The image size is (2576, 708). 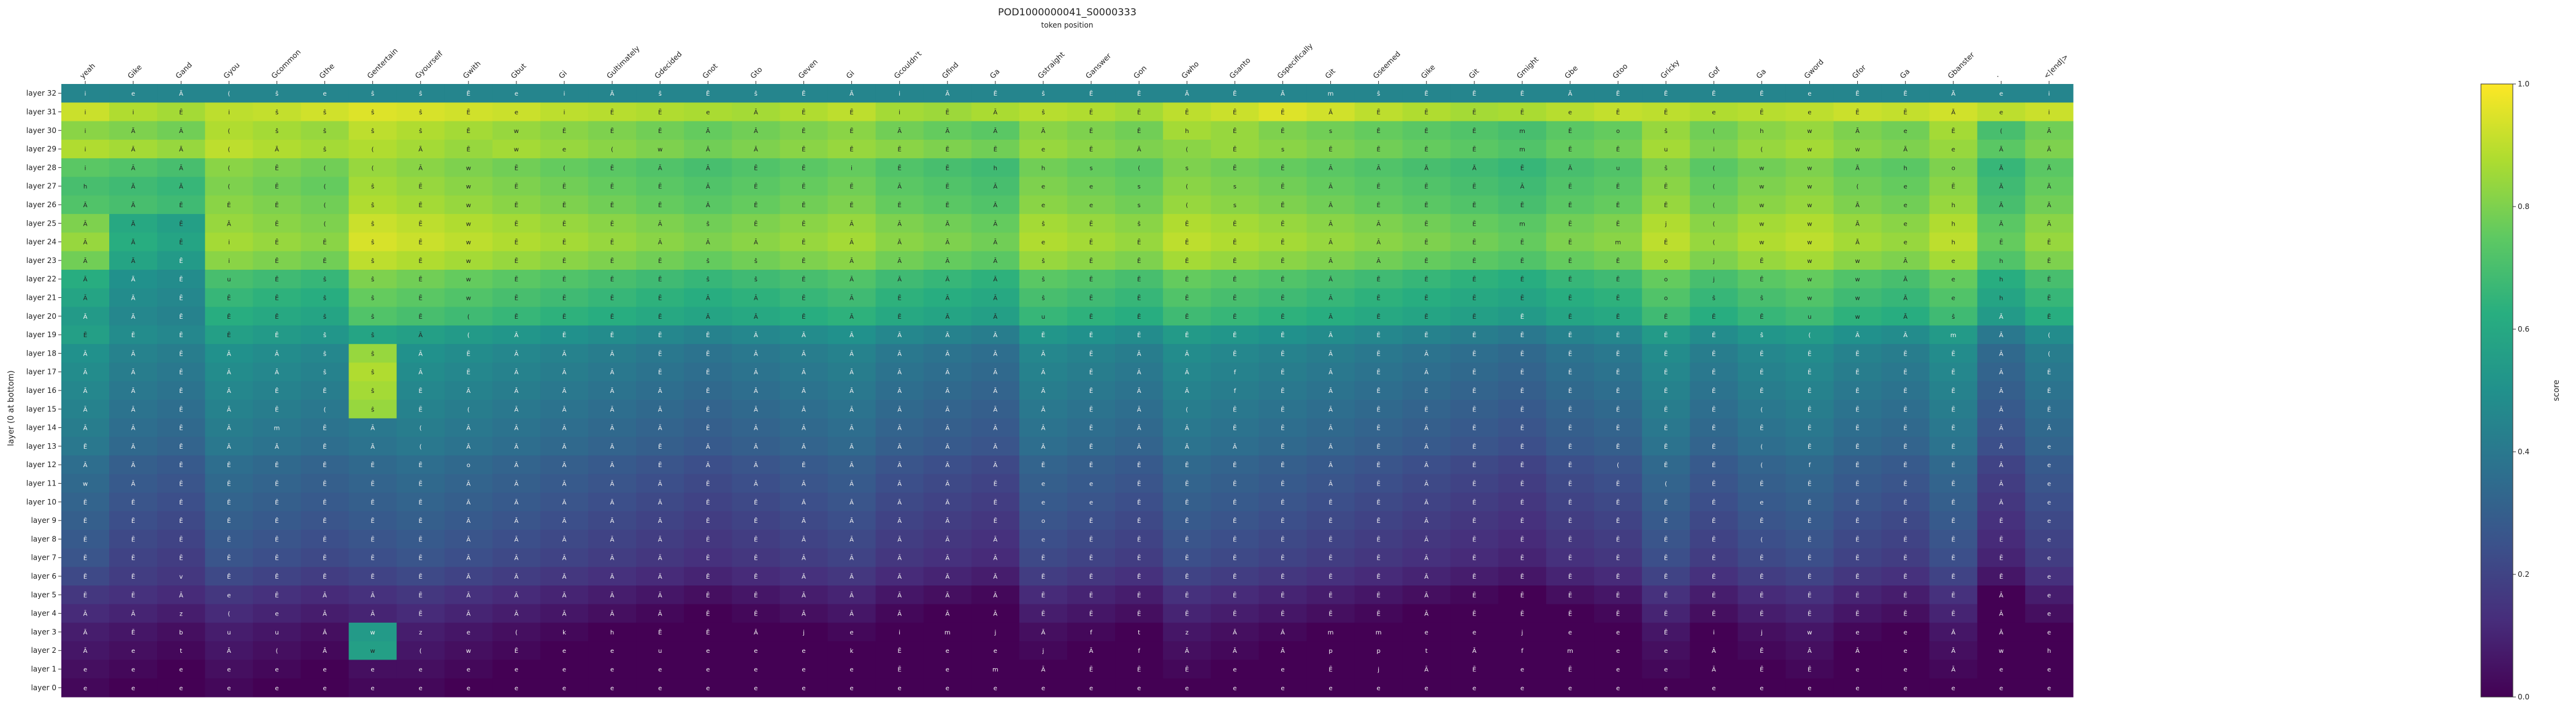 What do you see at coordinates (41, 428) in the screenshot?
I see `y-tick-label: layer 14` at bounding box center [41, 428].